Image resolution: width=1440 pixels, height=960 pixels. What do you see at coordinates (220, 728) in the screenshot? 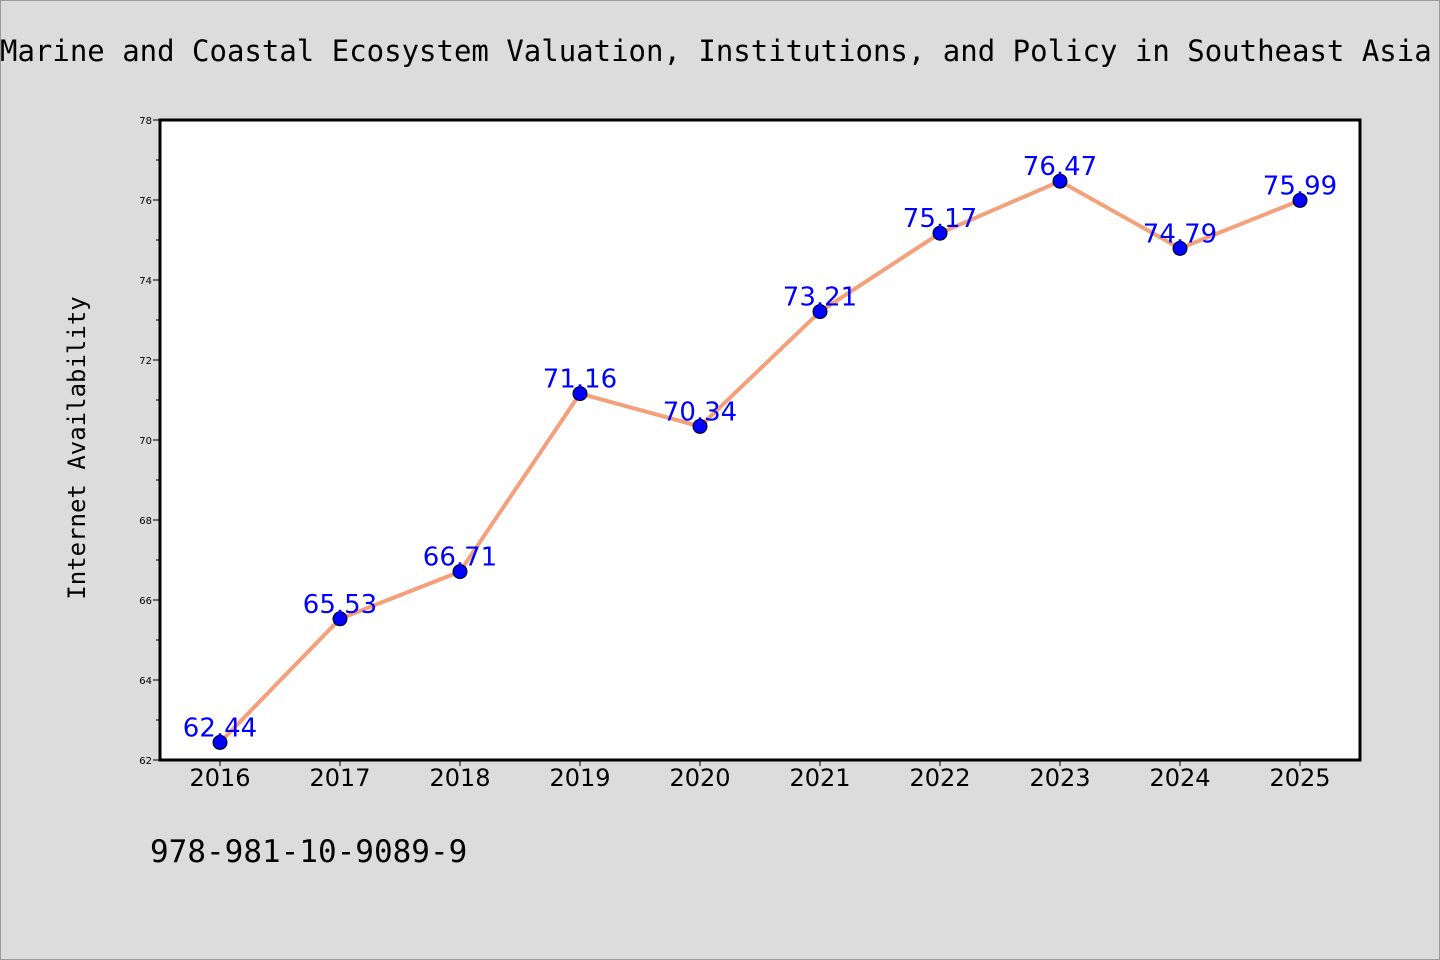
I see `data-label: 62.44` at bounding box center [220, 728].